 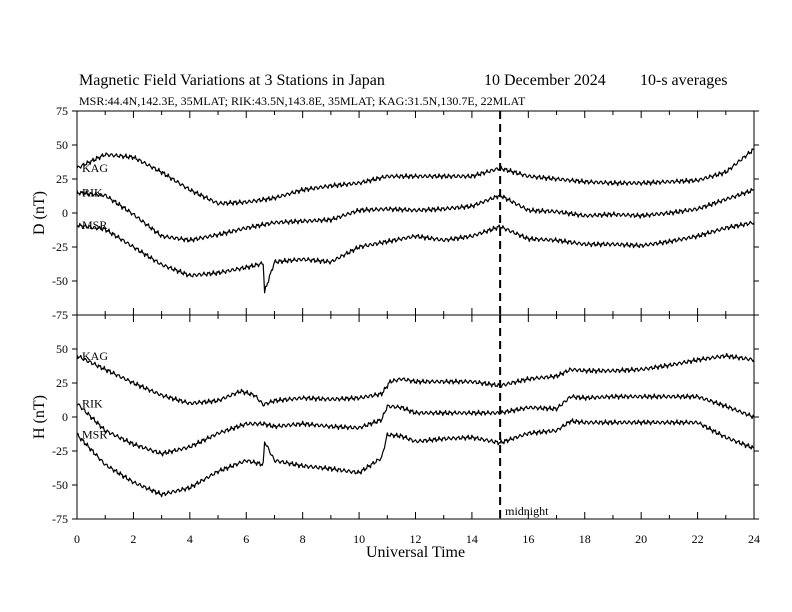 What do you see at coordinates (246, 539) in the screenshot?
I see `x-tick-label: 6` at bounding box center [246, 539].